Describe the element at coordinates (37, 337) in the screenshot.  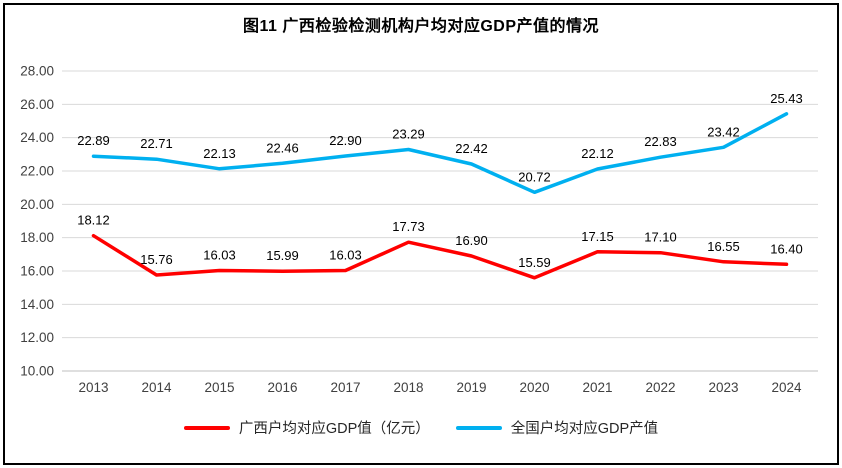
I see `y-tick-label: 12.00` at that location.